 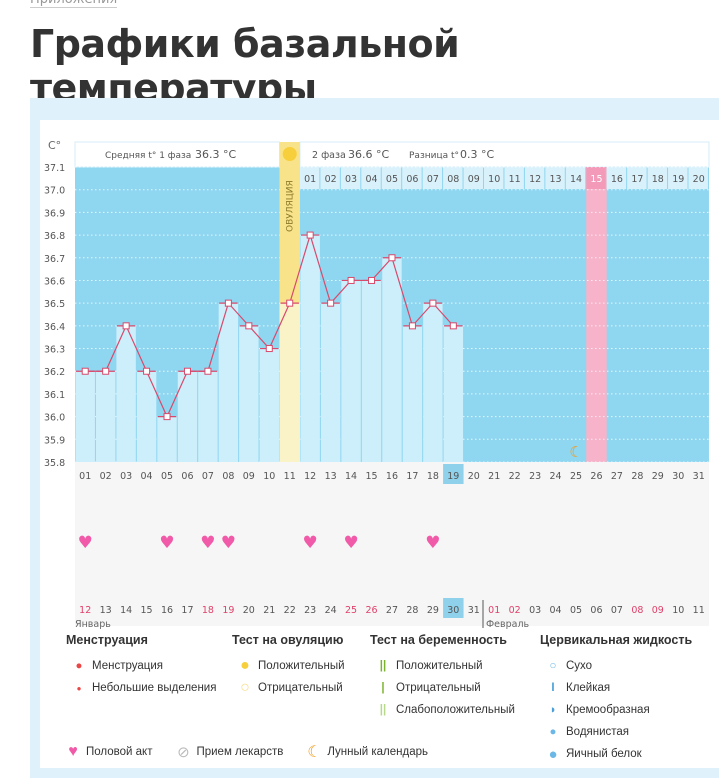 What do you see at coordinates (474, 476) in the screenshot?
I see `cycle-day-label: 20` at bounding box center [474, 476].